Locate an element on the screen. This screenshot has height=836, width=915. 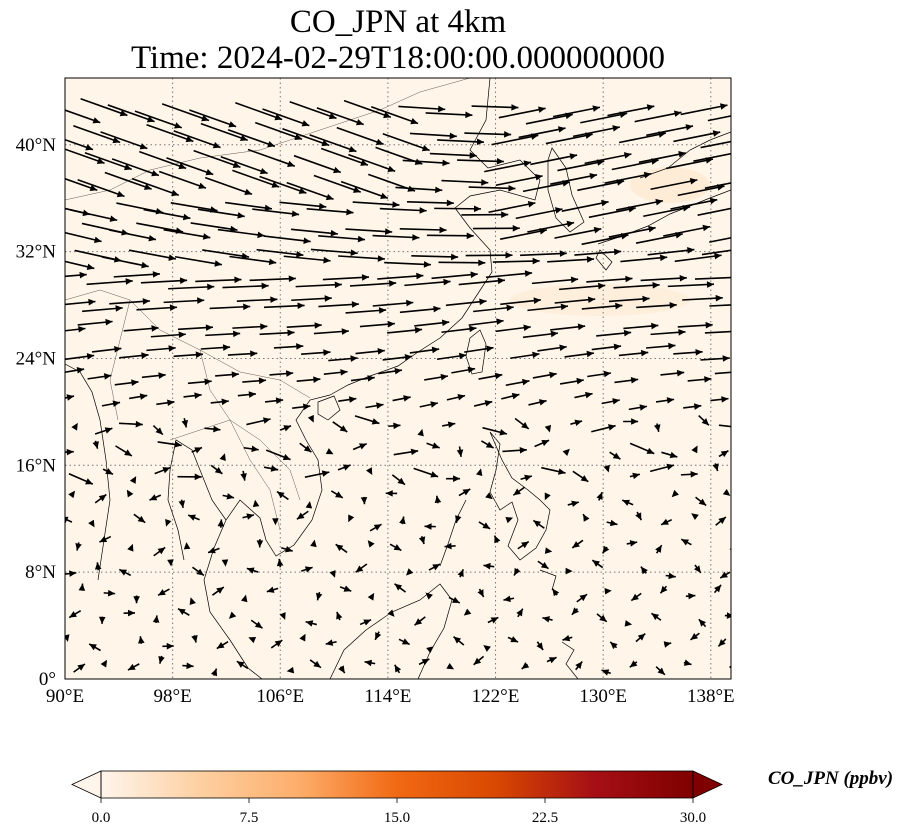
colorbar-tick-label: 22.5 is located at coordinates (545, 818).